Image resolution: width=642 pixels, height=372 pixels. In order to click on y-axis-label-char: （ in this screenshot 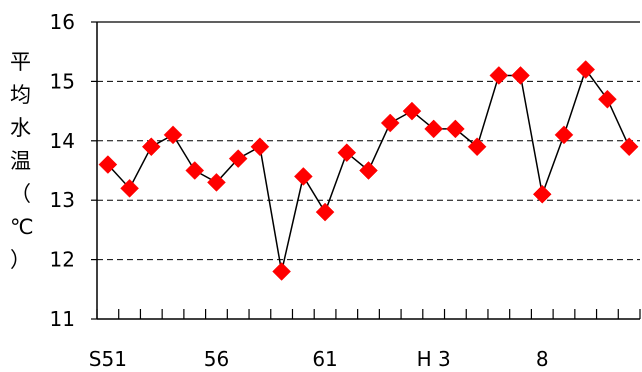, I will do `click(20, 194)`.